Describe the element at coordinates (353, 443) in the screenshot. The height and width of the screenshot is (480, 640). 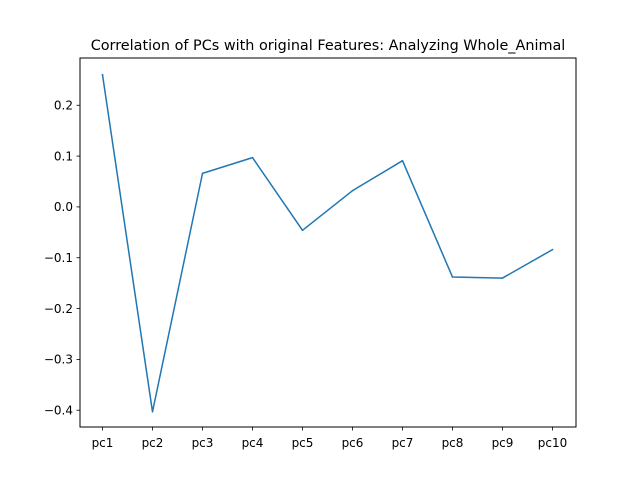
I see `x-tick-label: pc6` at that location.